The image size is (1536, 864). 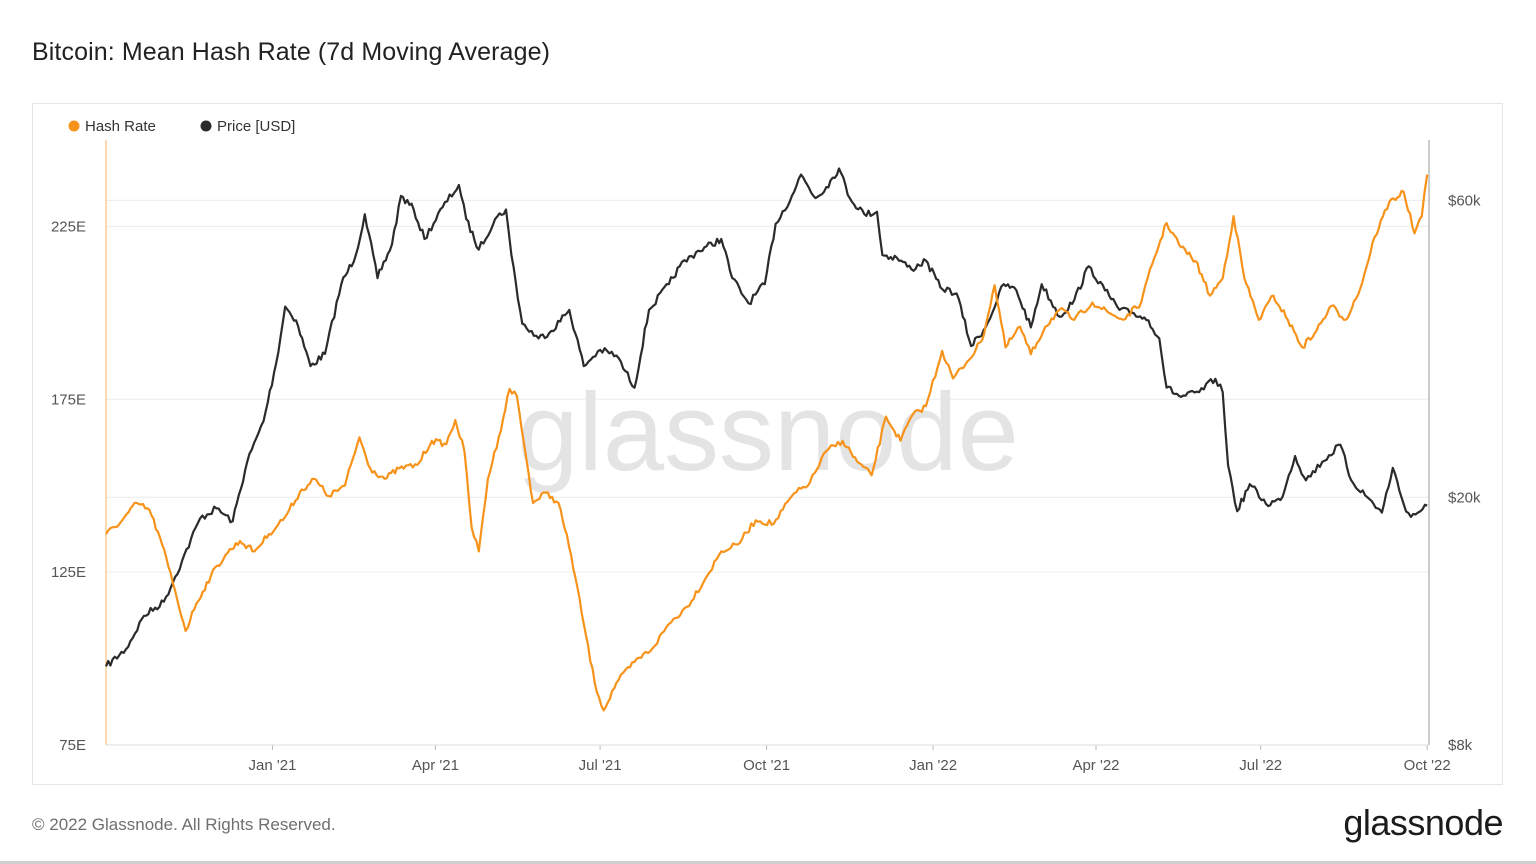 What do you see at coordinates (768, 862) in the screenshot?
I see `bottom-divider` at bounding box center [768, 862].